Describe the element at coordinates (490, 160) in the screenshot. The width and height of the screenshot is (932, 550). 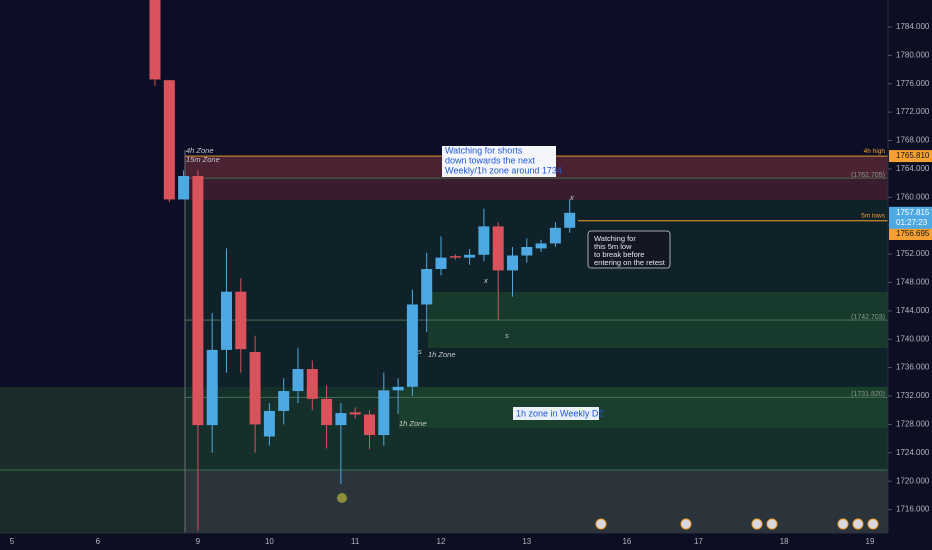
I see `note-line: down towards the next` at that location.